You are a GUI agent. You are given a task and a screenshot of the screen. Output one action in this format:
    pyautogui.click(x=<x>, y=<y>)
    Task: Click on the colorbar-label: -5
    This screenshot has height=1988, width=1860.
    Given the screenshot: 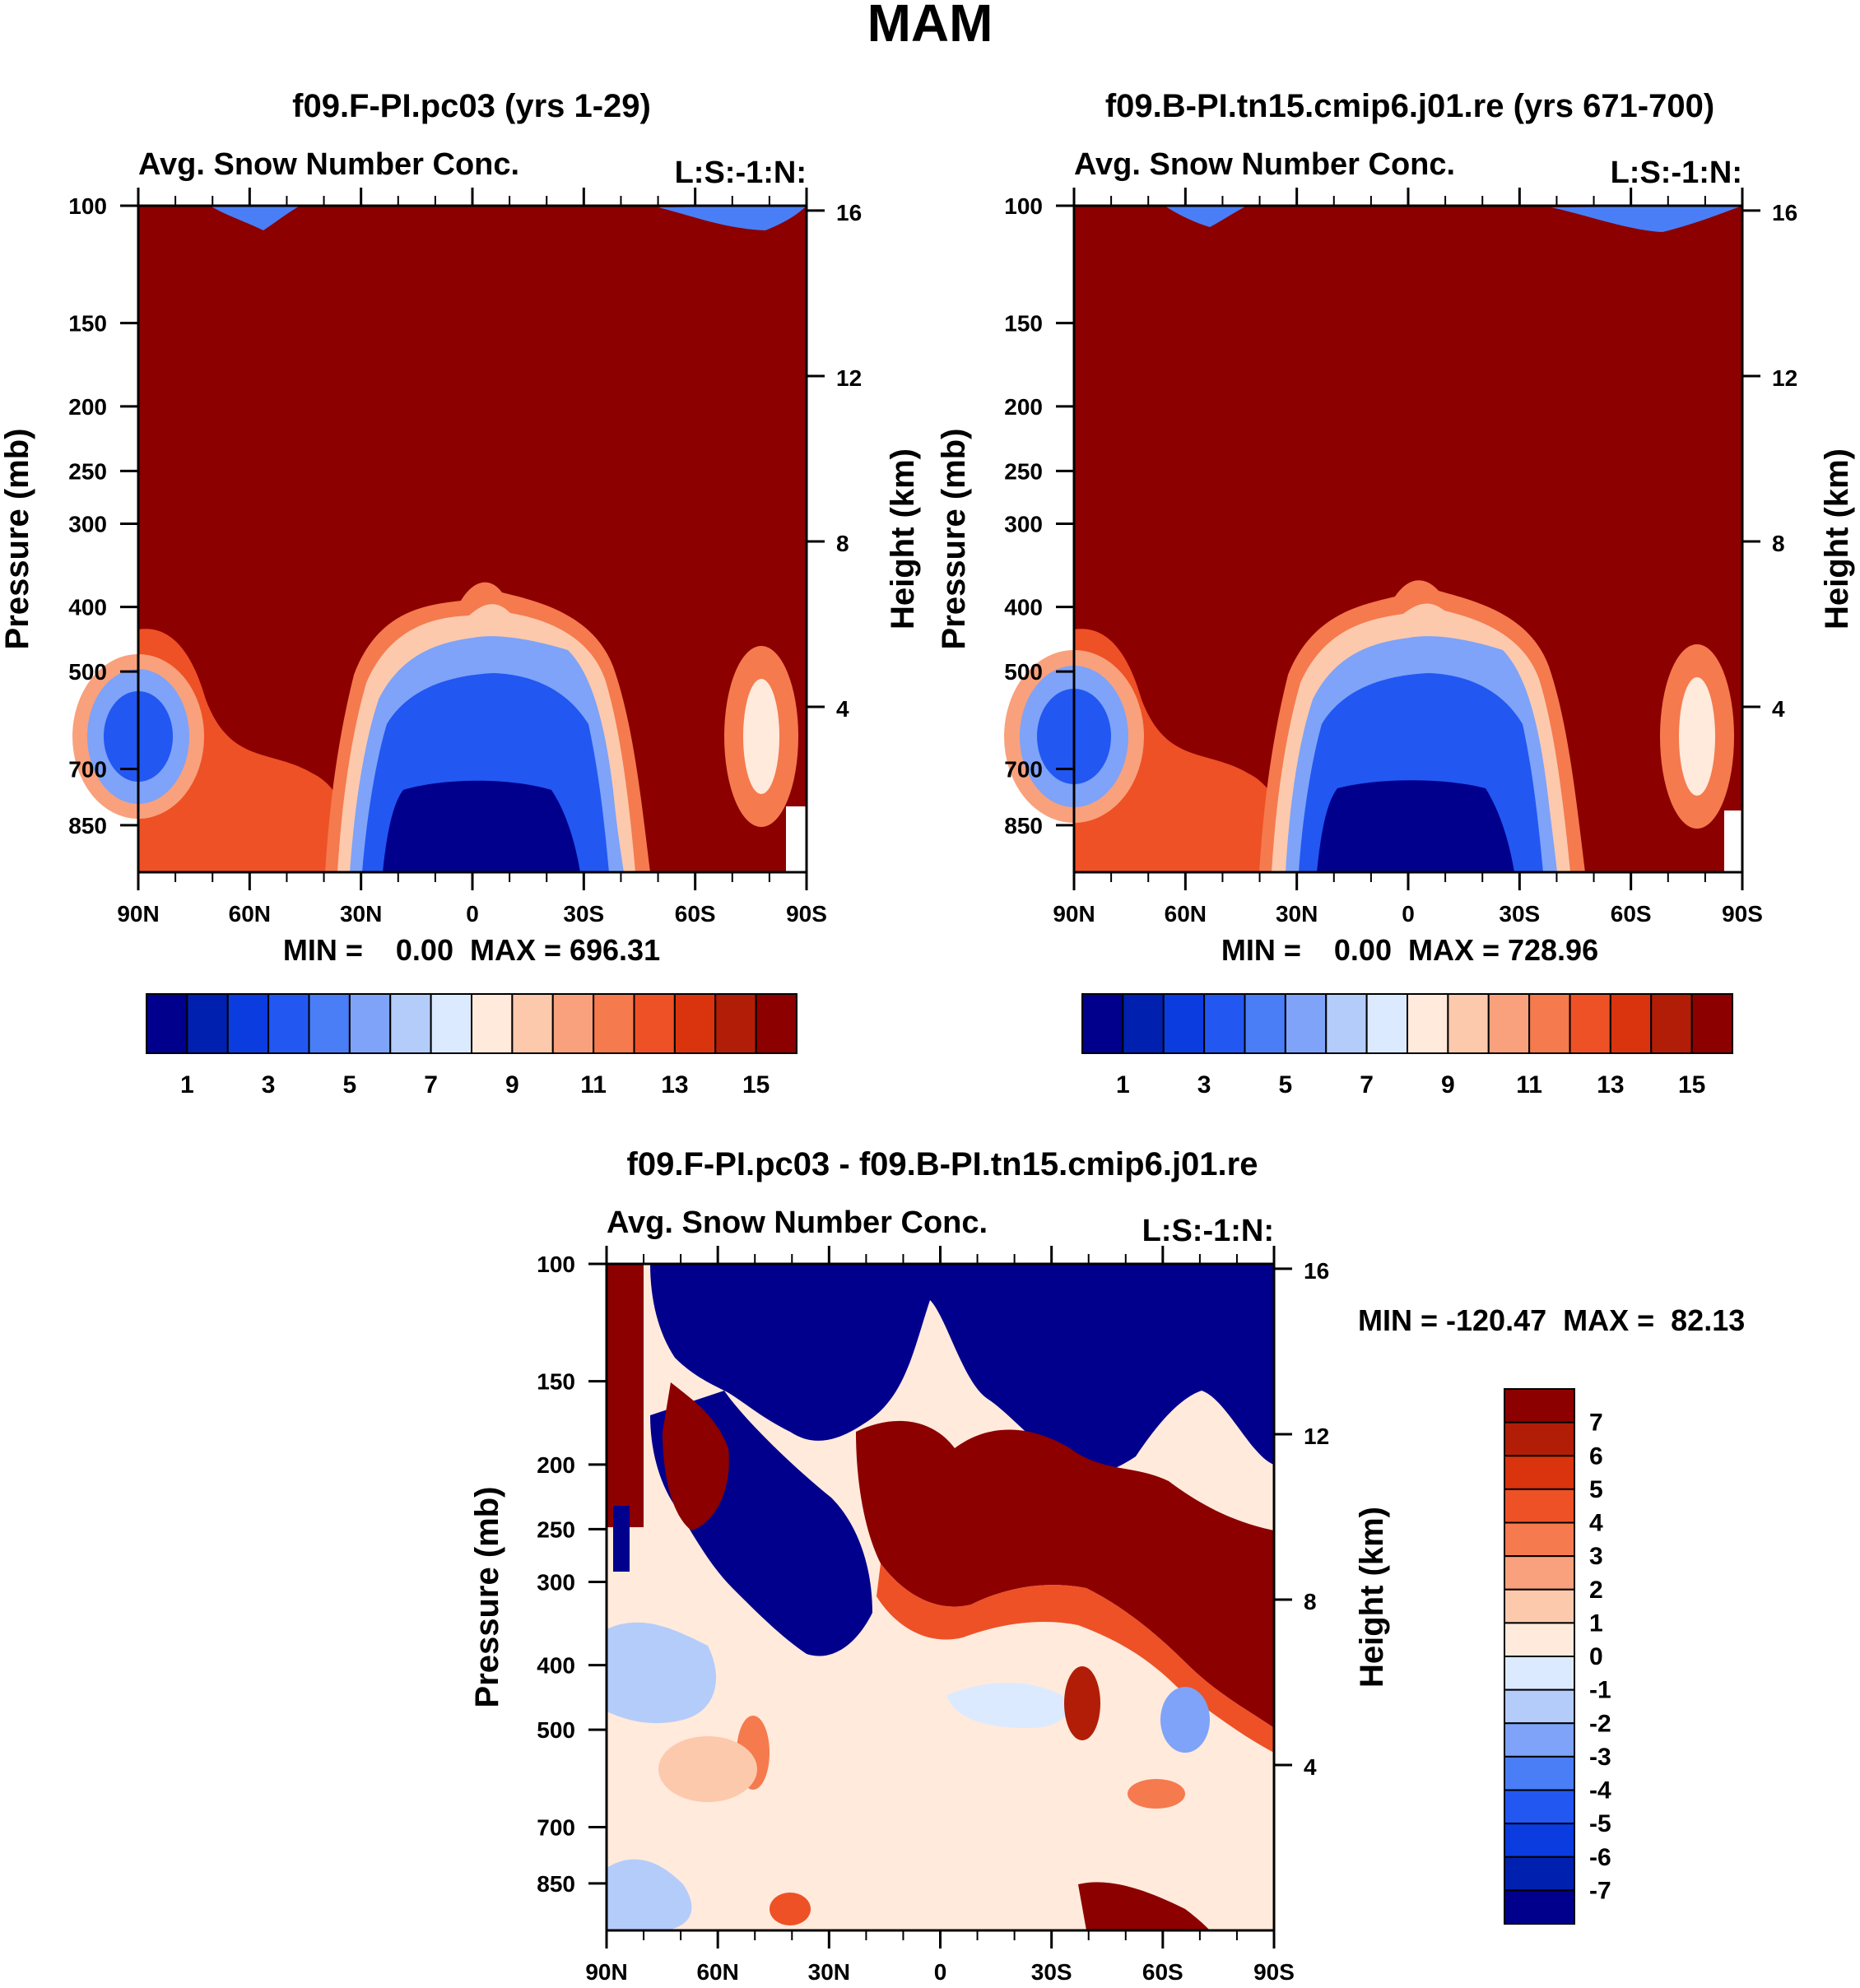 What is the action you would take?
    pyautogui.click(x=1600, y=1823)
    